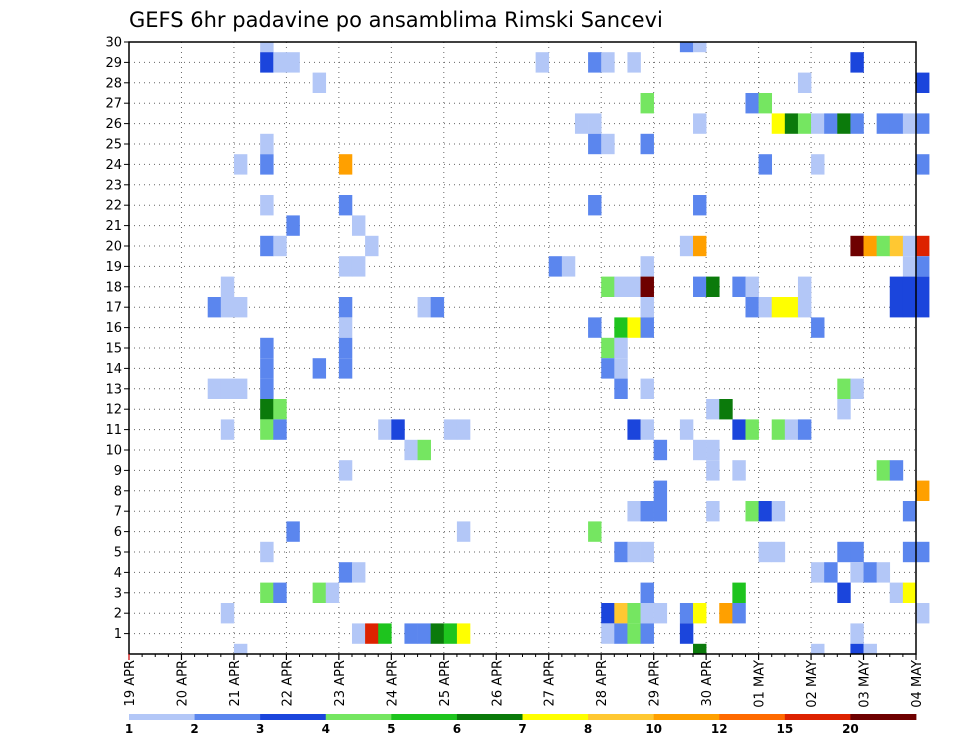 The height and width of the screenshot is (742, 960). I want to click on y-tick-label: 21, so click(113, 226).